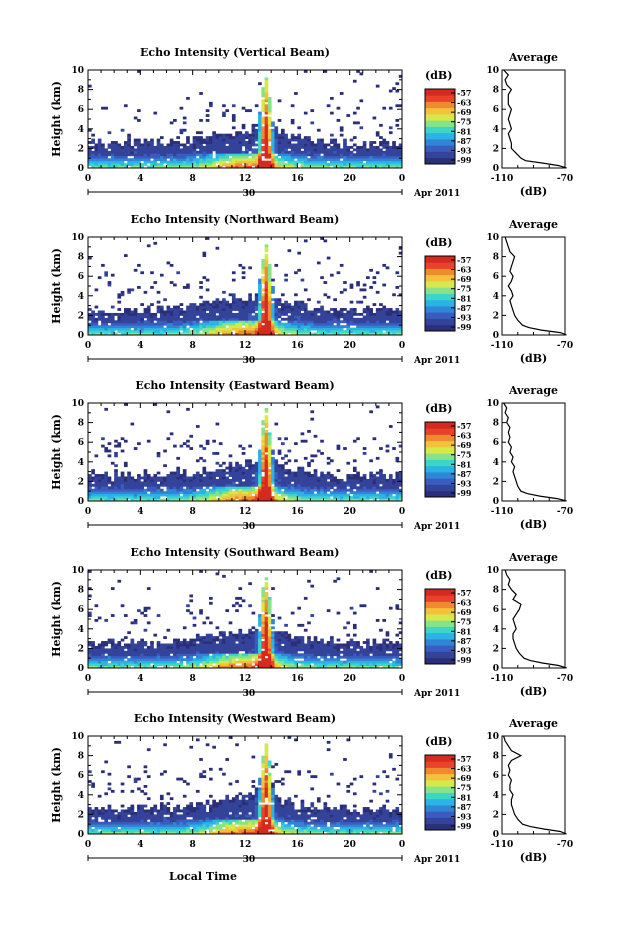 This screenshot has height=929, width=620. Describe the element at coordinates (464, 436) in the screenshot. I see `colorbar-tick-label: -63` at that location.